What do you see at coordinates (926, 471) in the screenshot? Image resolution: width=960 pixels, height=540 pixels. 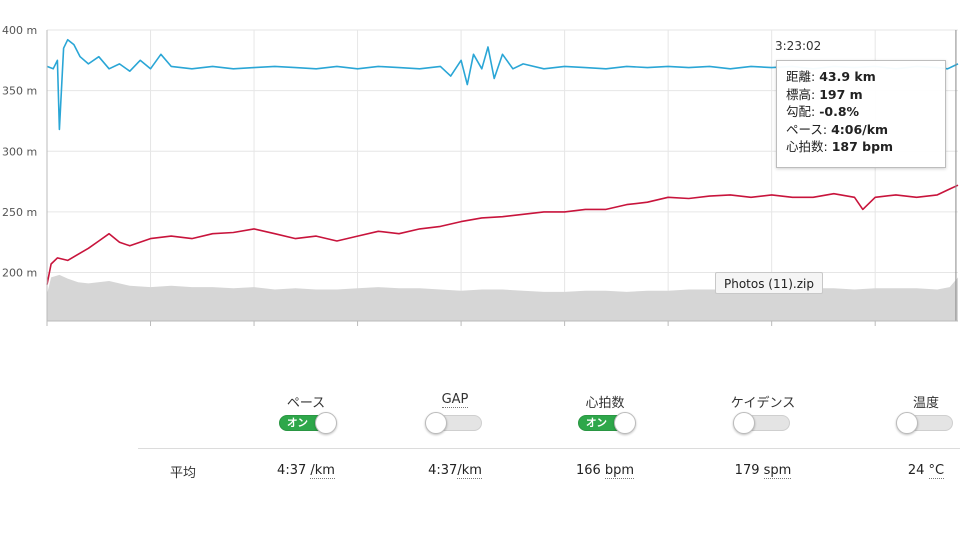 I see `avg-temperature: 24 °C` at bounding box center [926, 471].